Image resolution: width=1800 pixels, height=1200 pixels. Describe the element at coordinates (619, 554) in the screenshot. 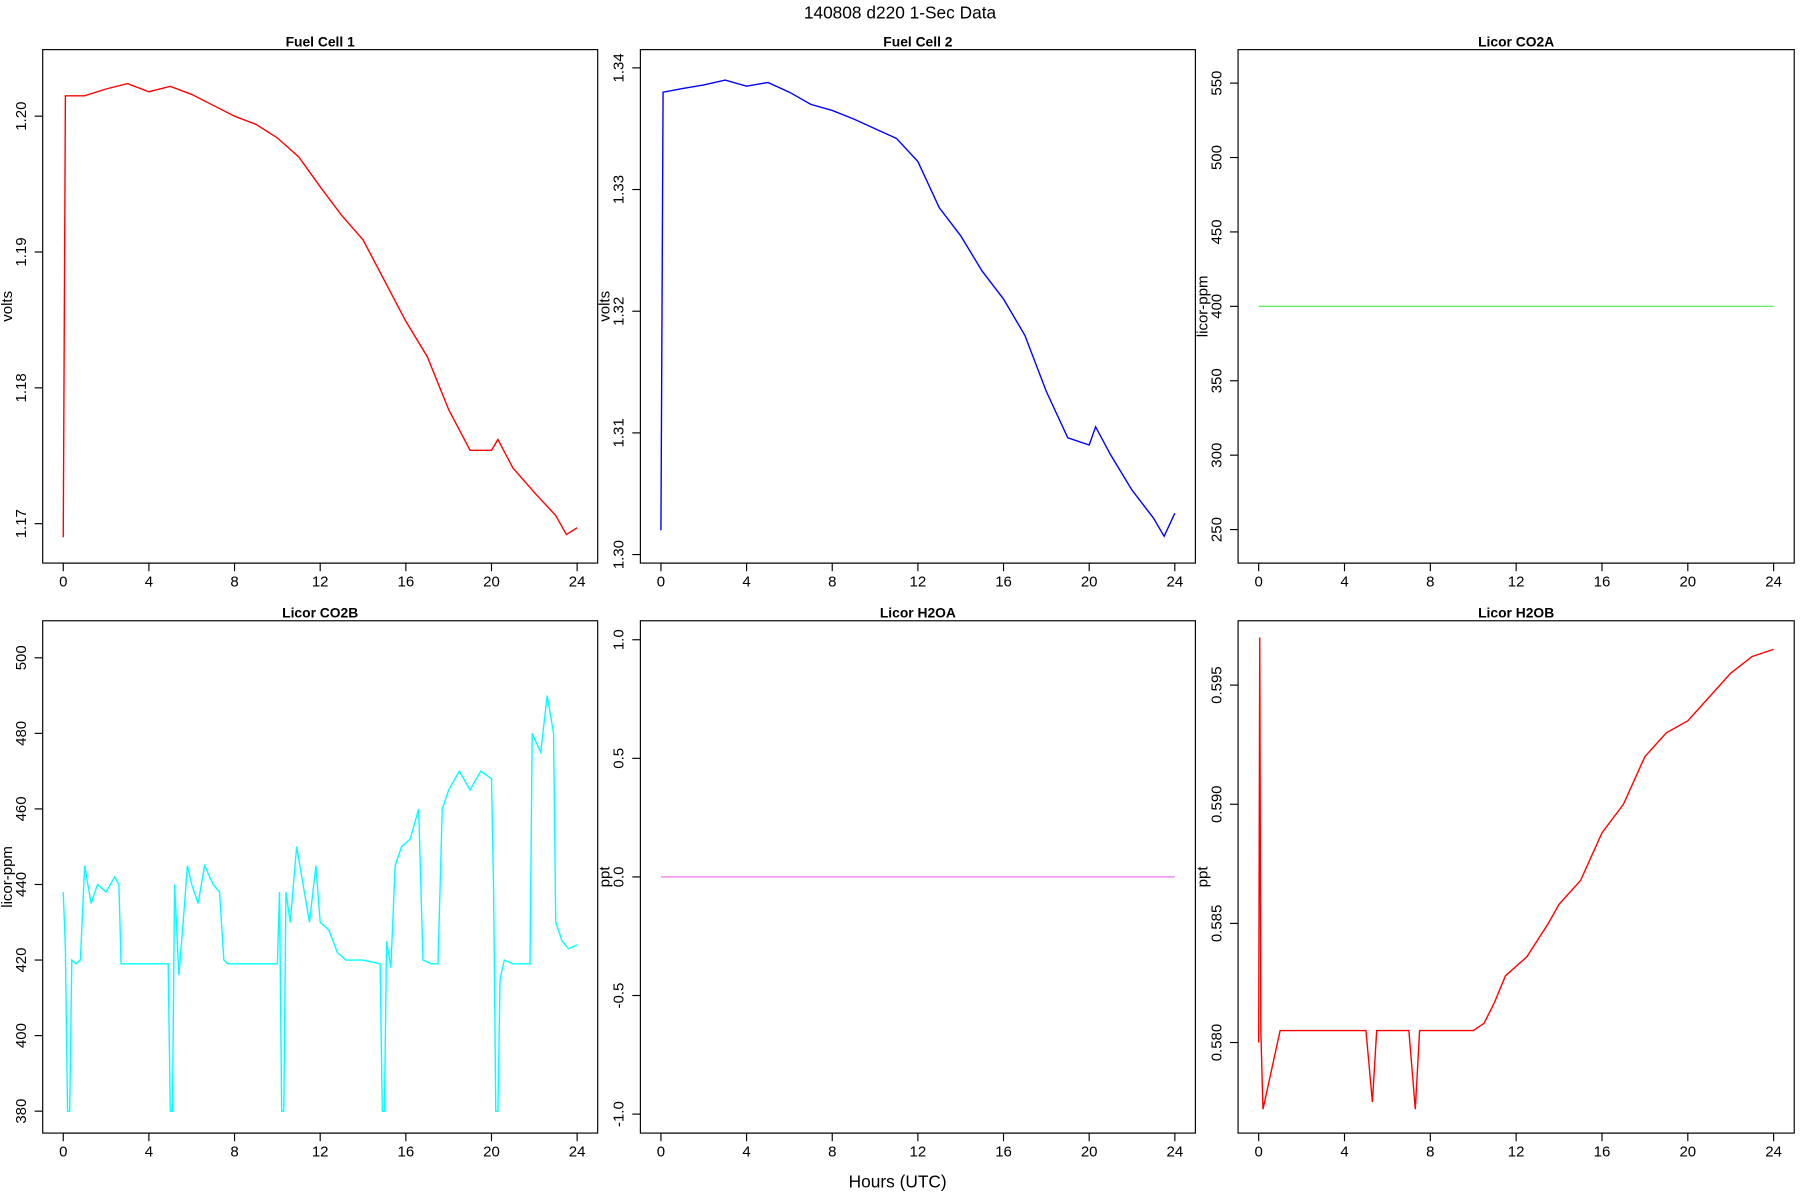

I see `y-tick-label: 1.30` at that location.